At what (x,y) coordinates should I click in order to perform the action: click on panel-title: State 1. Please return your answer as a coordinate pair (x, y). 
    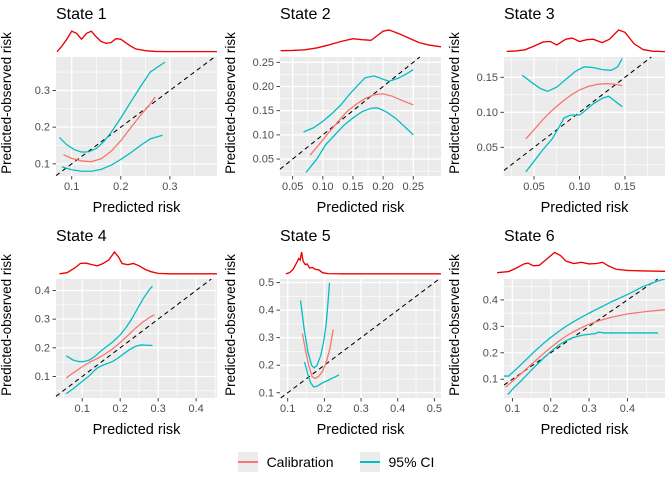
    Looking at the image, I should click on (81, 14).